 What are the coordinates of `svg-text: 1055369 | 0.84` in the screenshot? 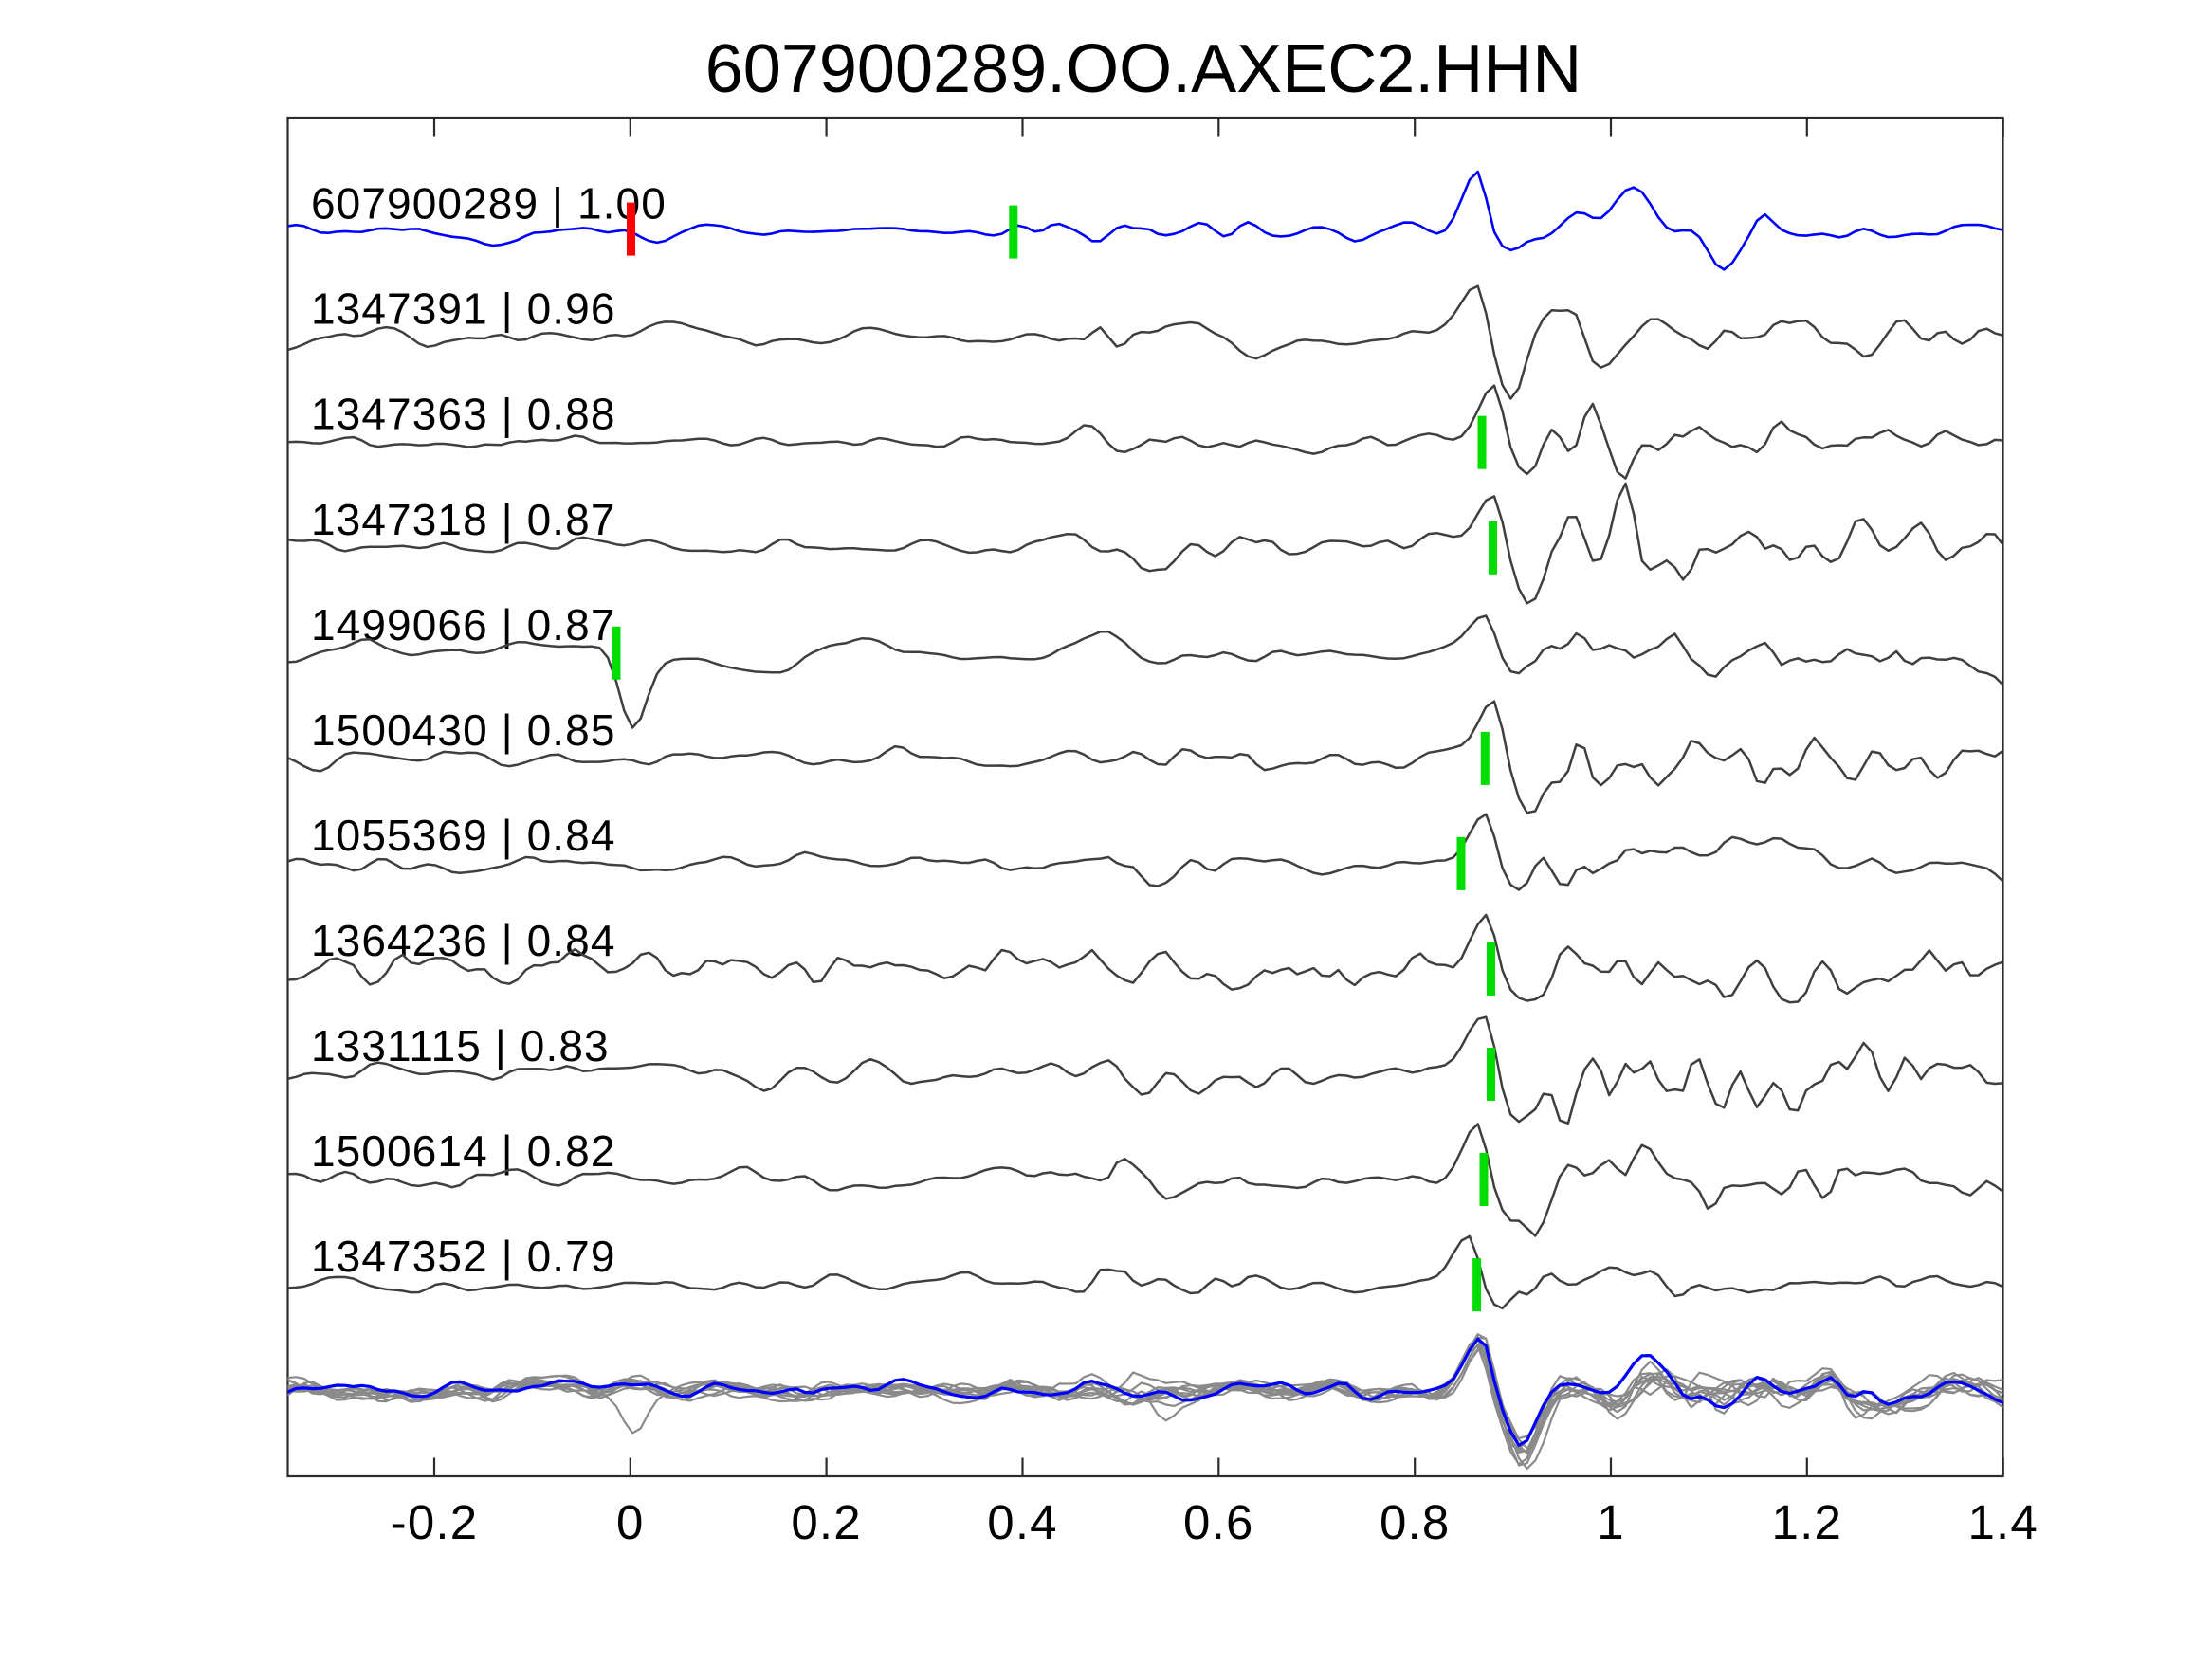 It's located at (463, 835).